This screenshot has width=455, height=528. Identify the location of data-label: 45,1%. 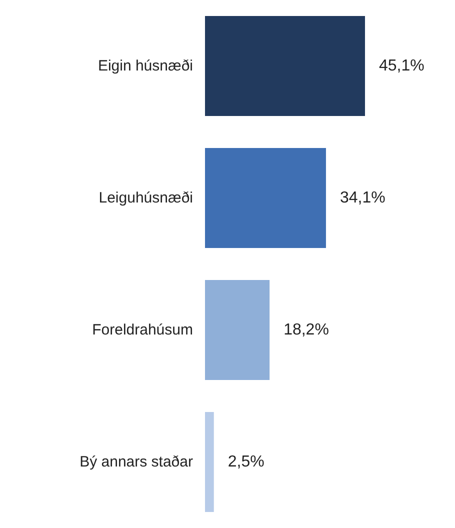
(401, 66).